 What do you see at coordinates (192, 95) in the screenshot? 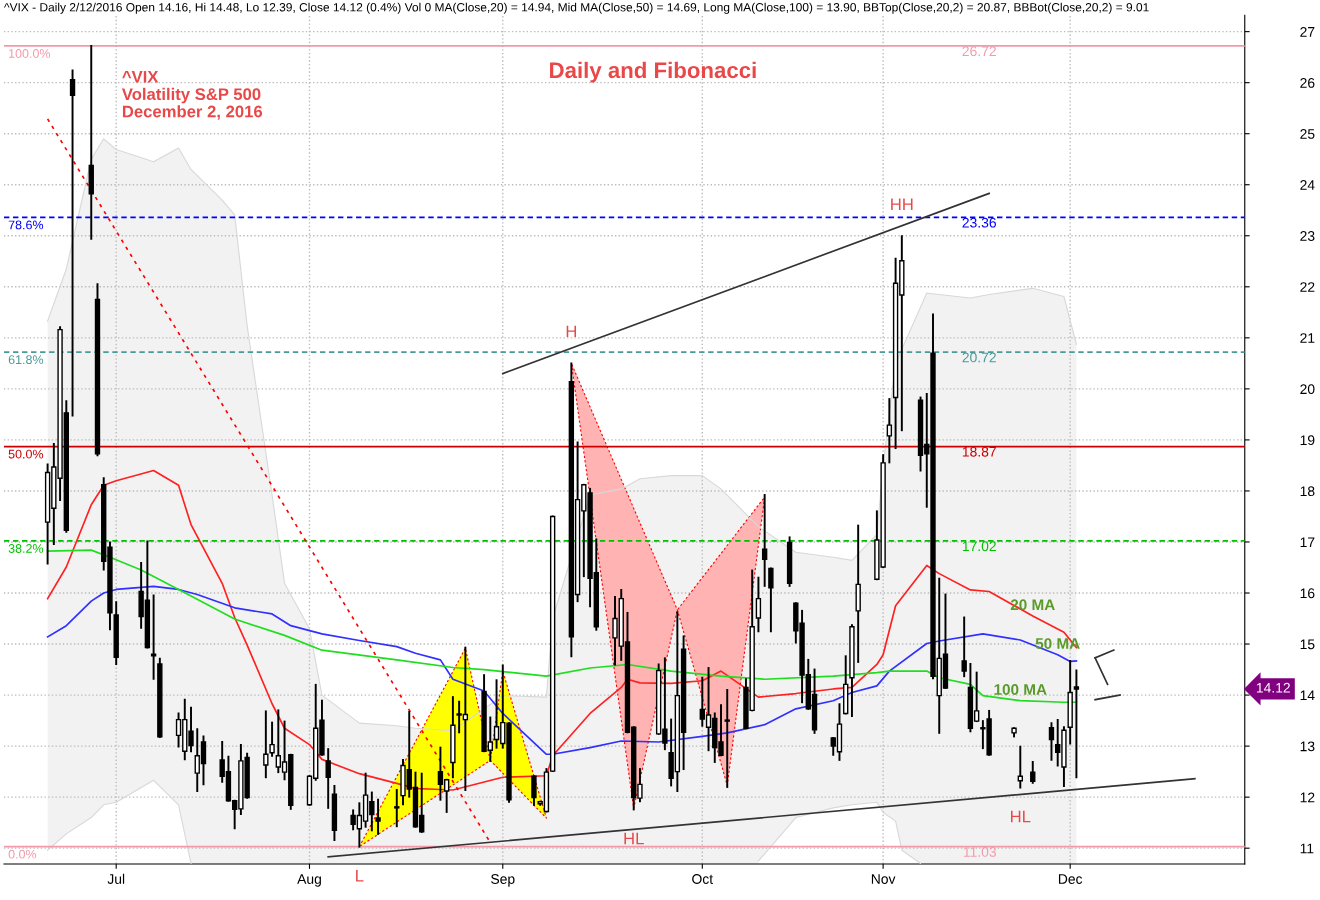
I see `annotation: ^VIX Volatility S&P 500 December 2, 2016` at bounding box center [192, 95].